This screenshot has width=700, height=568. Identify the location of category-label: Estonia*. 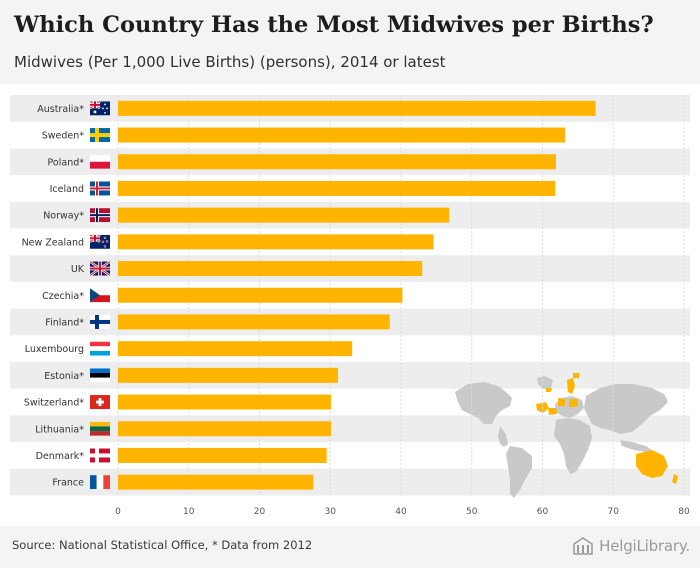
(64, 376).